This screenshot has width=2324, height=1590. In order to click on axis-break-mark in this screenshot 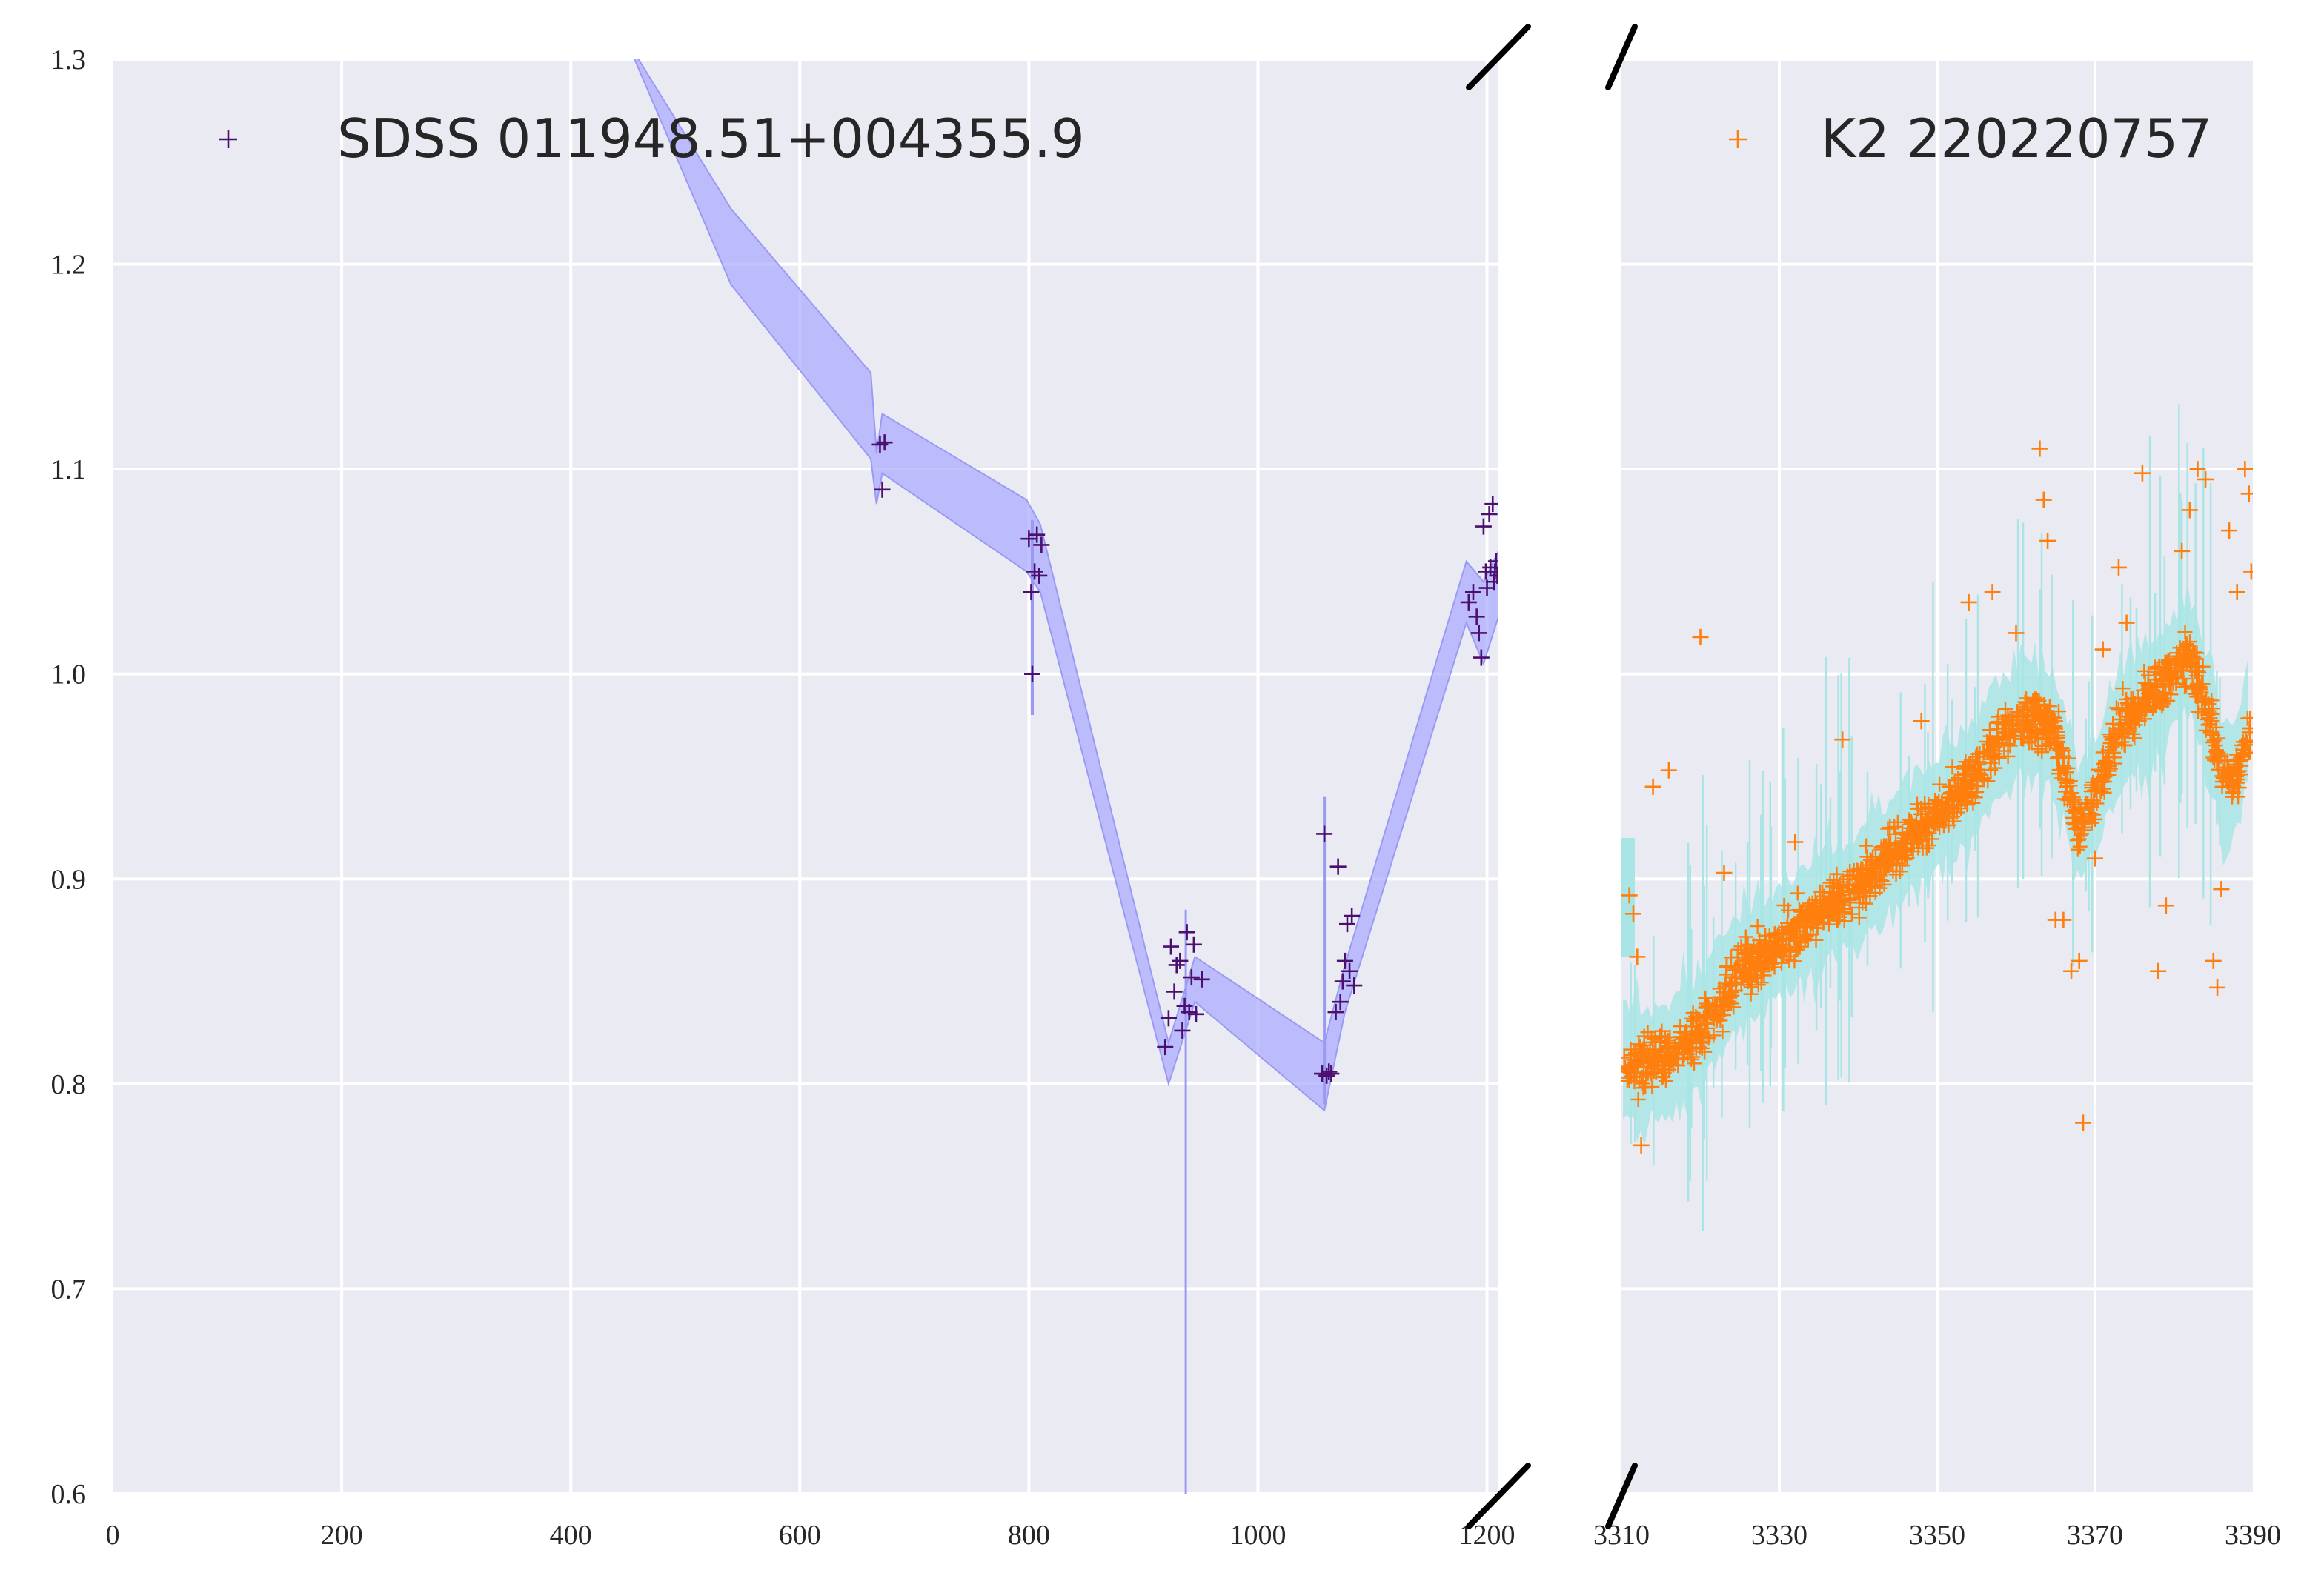, I will do `click(1498, 1496)`.